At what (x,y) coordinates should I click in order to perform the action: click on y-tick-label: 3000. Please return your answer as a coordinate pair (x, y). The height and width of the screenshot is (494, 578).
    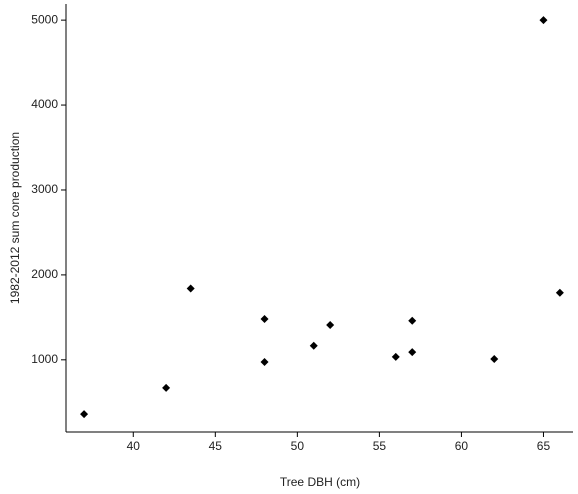
    Looking at the image, I should click on (44, 189).